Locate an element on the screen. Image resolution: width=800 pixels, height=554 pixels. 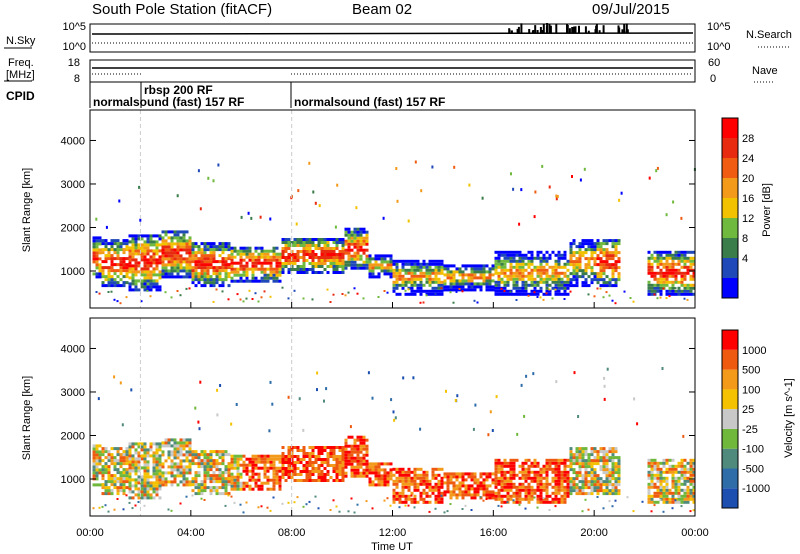
x-tick-label: 04:00 is located at coordinates (191, 533).